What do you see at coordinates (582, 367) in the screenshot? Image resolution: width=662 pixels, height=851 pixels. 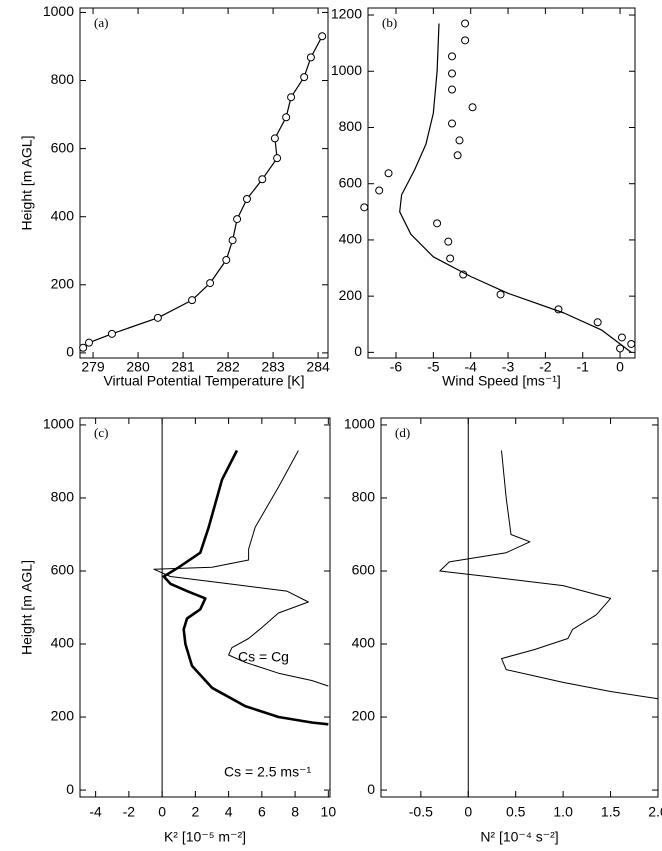 I see `x-tick-label: -1` at bounding box center [582, 367].